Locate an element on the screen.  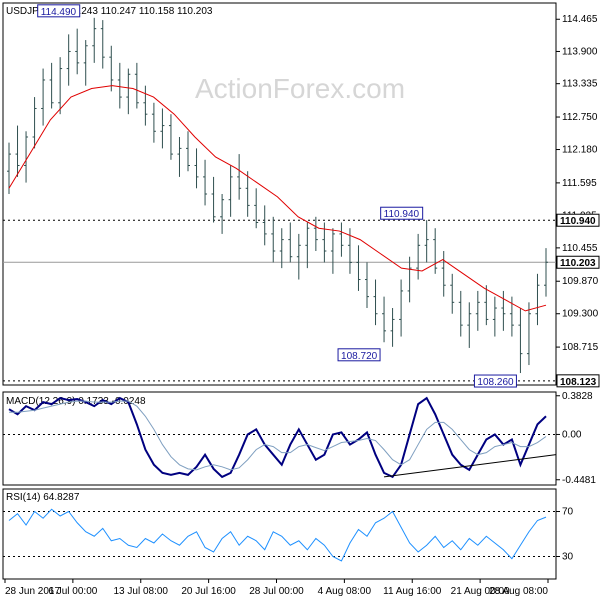
rsi-panel-frame is located at coordinates (279, 534).